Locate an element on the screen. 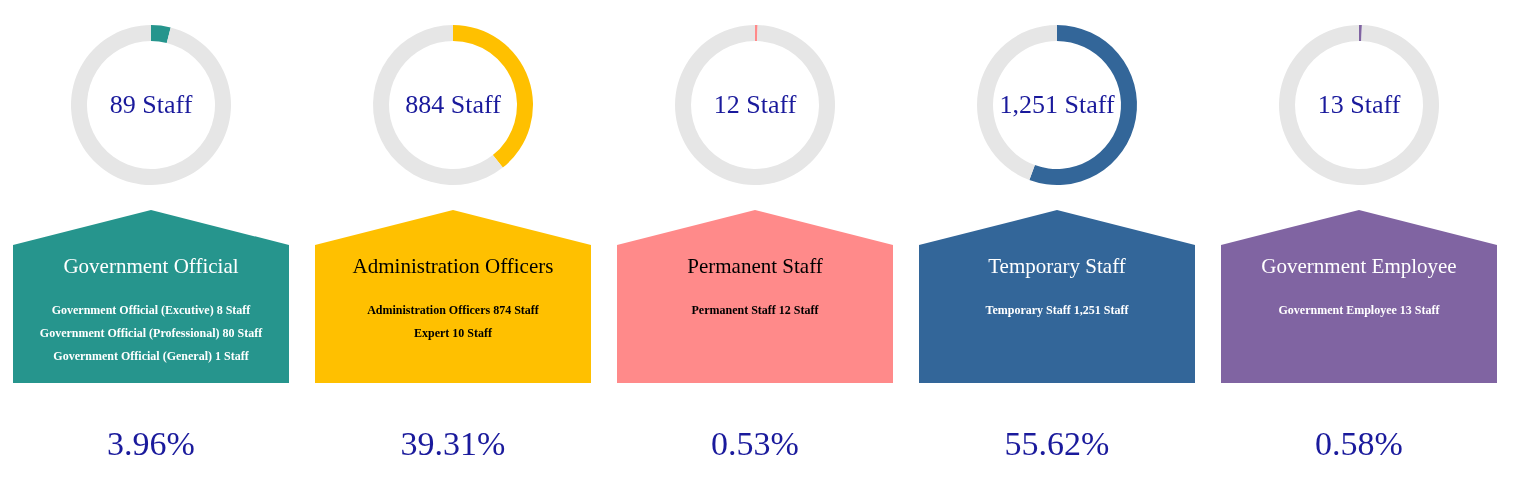  text: 3.96% is located at coordinates (151, 443).